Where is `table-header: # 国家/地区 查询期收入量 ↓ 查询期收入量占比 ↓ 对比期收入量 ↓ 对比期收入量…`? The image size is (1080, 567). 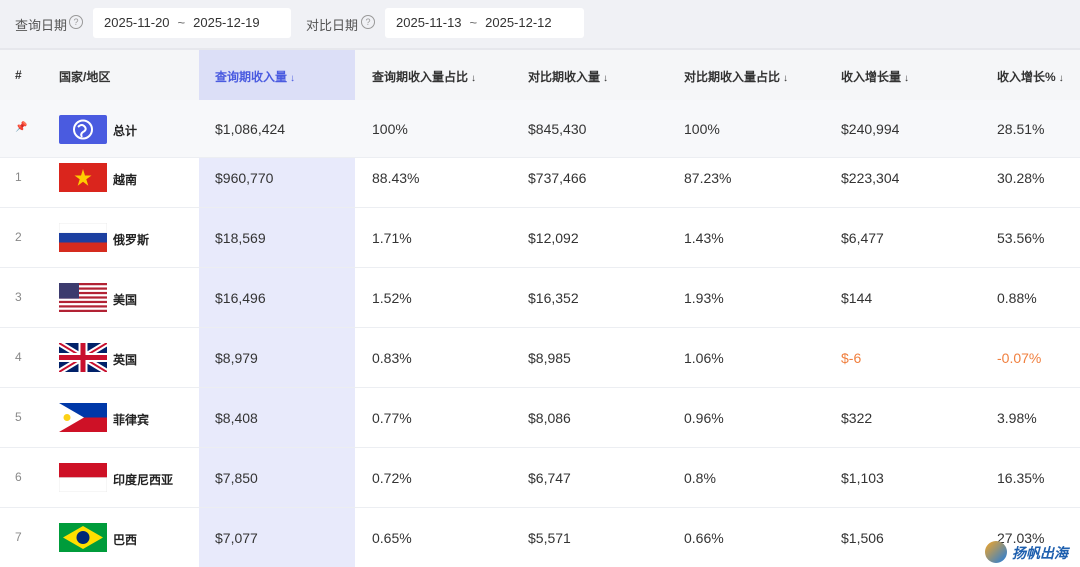 table-header: # 国家/地区 查询期收入量 ↓ 查询期收入量占比 ↓ 对比期收入量 ↓ 对比期收入量… is located at coordinates (540, 75).